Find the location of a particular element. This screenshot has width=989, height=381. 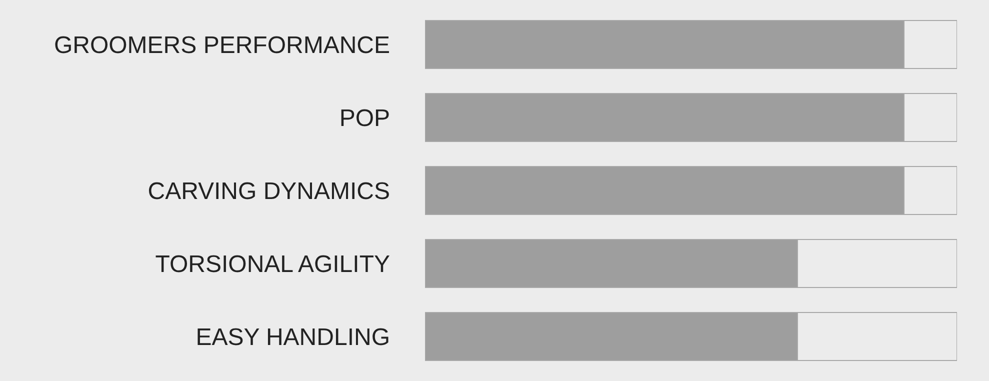

y-tick-label: TORSIONAL AGILITY is located at coordinates (272, 264).